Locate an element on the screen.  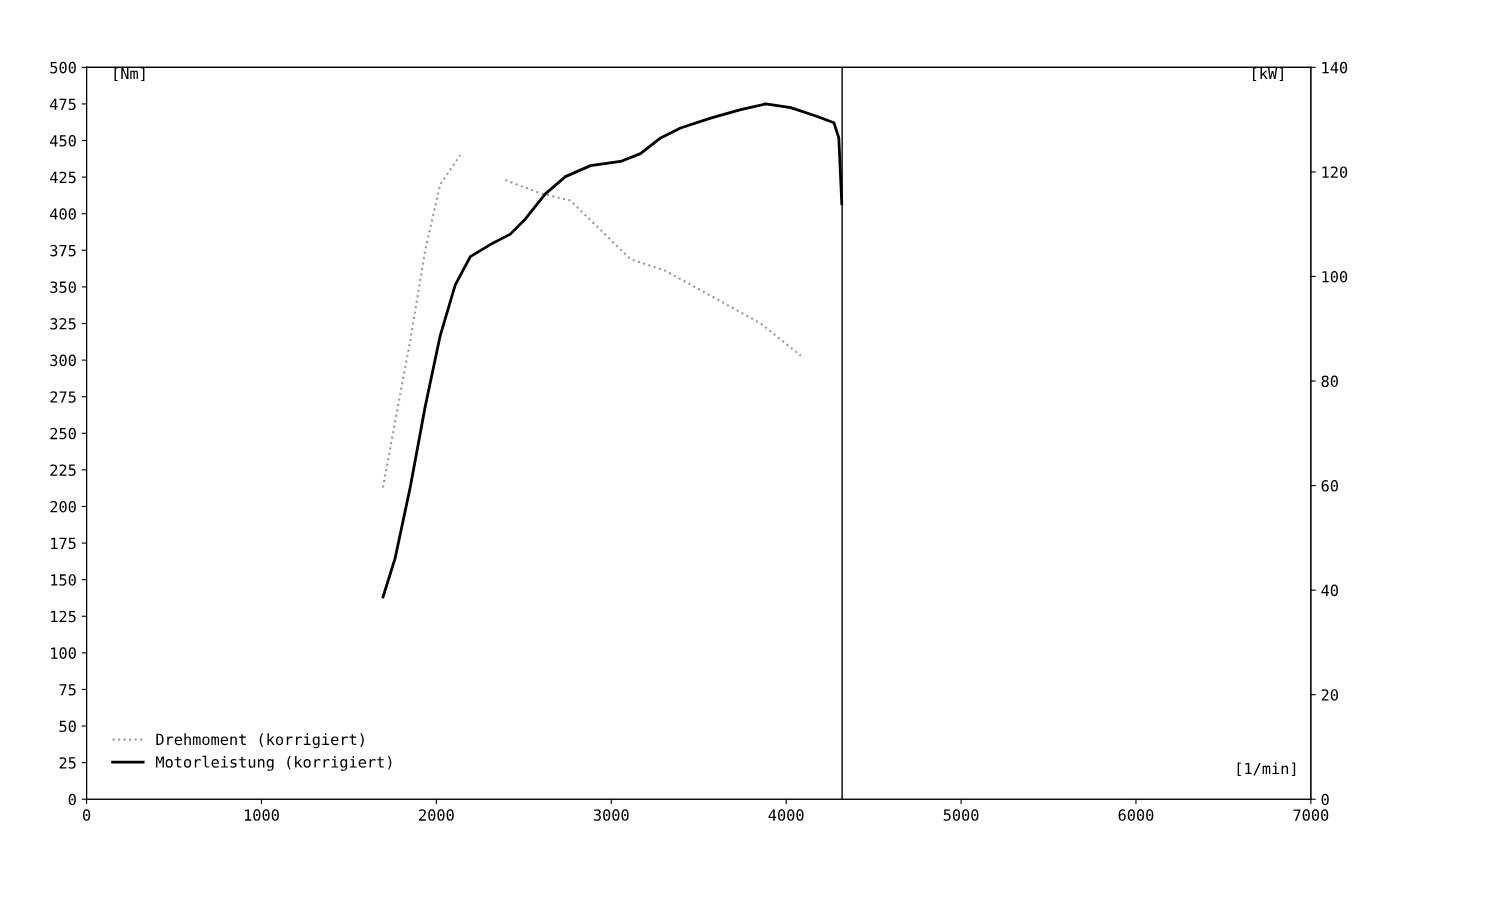
y-tick-label: 250 is located at coordinates (63, 433).